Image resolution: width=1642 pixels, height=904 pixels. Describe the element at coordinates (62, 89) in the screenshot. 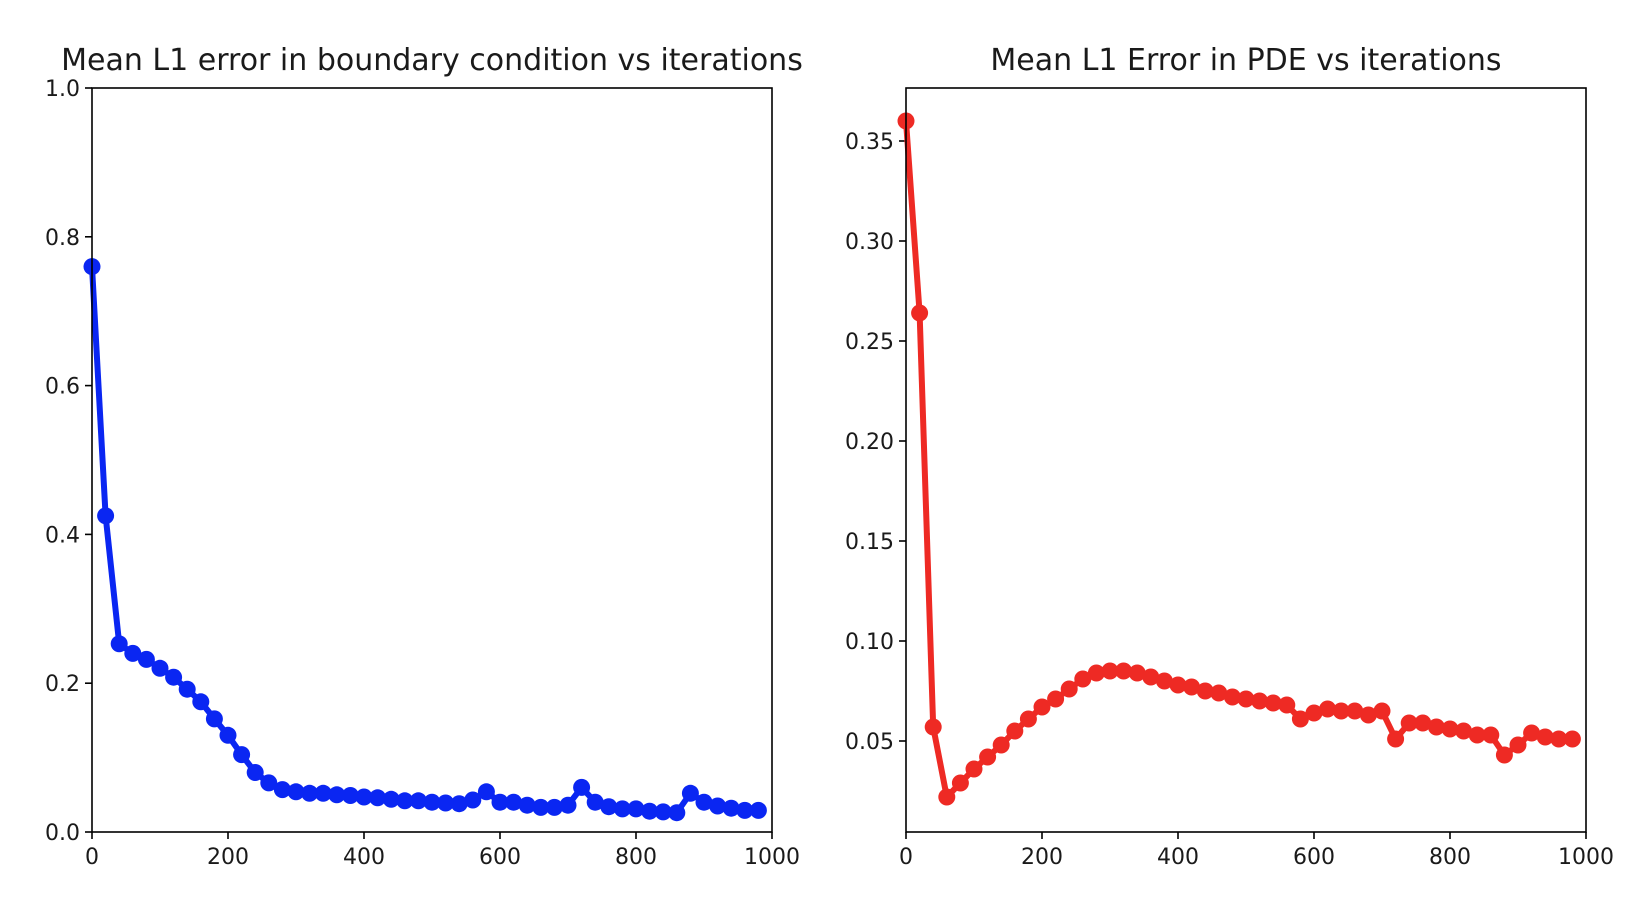

I see `y-tick-label: 1.0` at that location.